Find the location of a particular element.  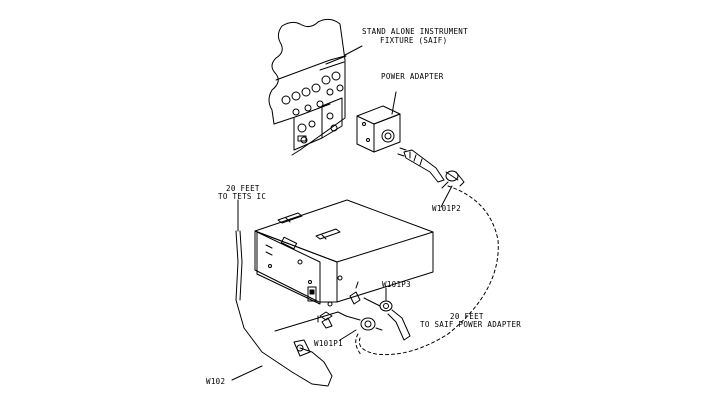

power-adapter is located at coordinates (410, 140).